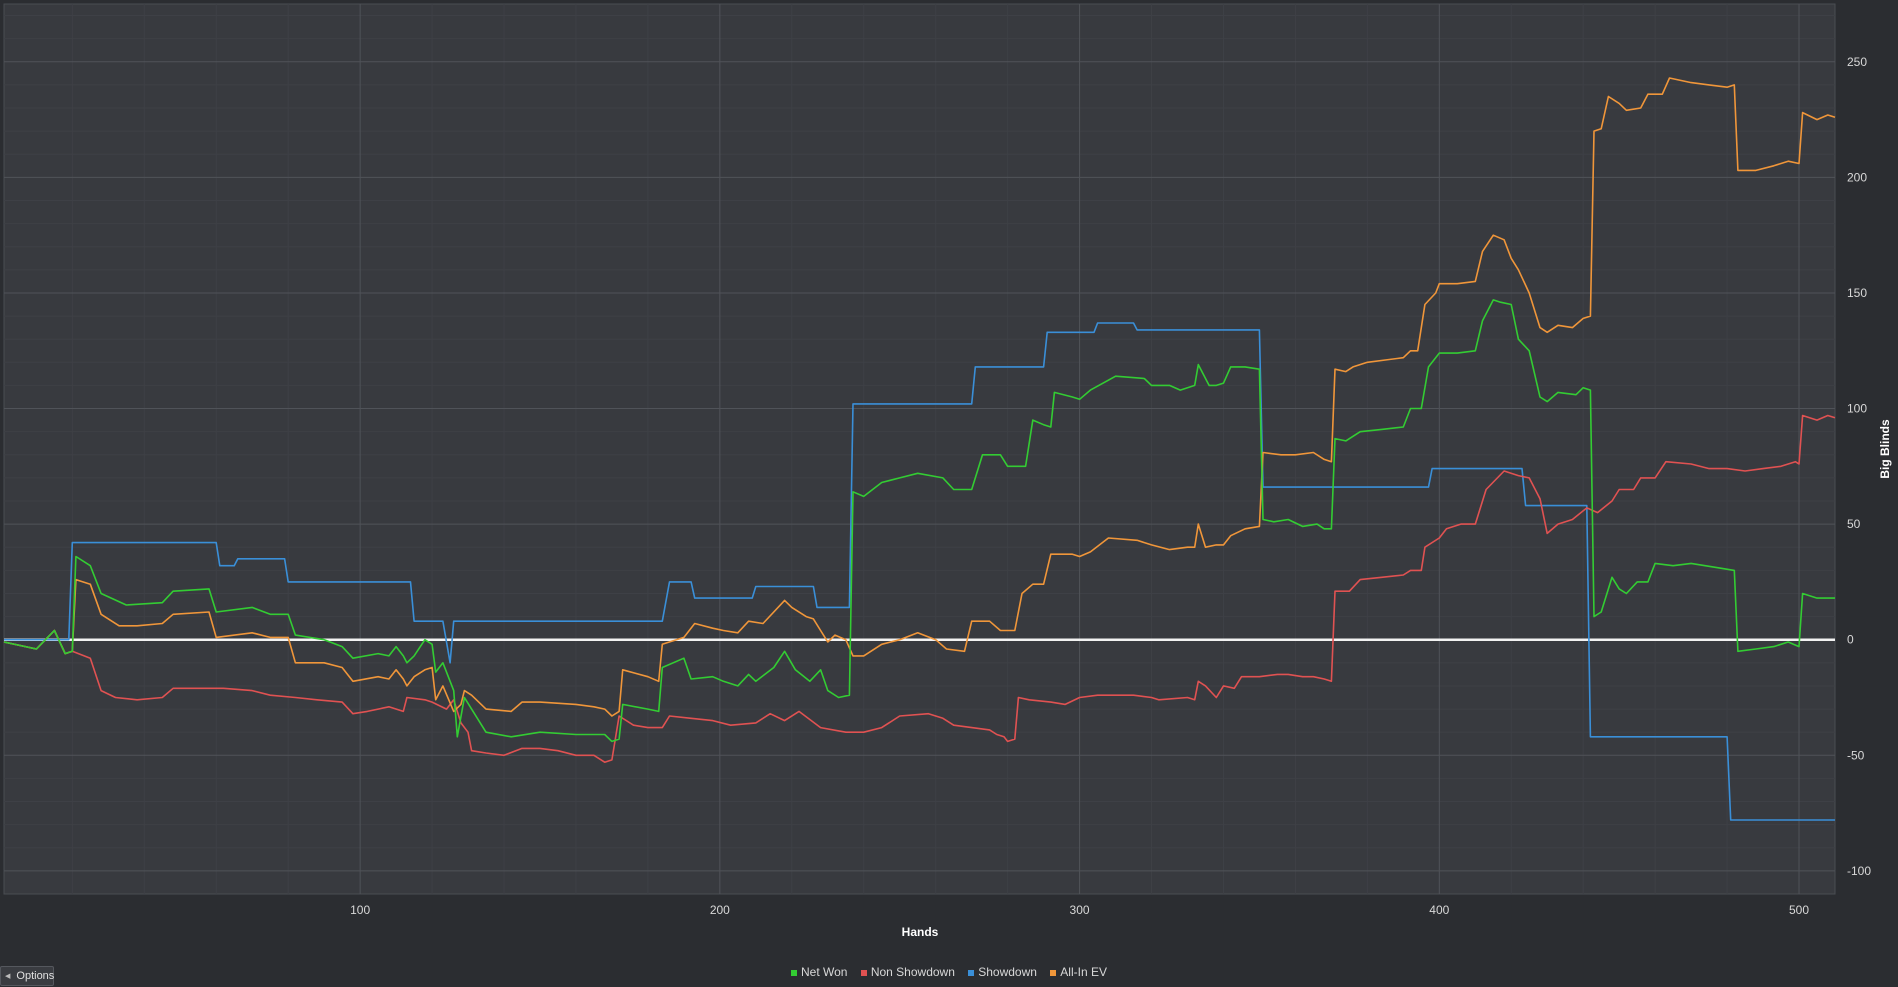 This screenshot has width=1898, height=987. What do you see at coordinates (794, 972) in the screenshot?
I see `net-won-swatch-icon` at bounding box center [794, 972].